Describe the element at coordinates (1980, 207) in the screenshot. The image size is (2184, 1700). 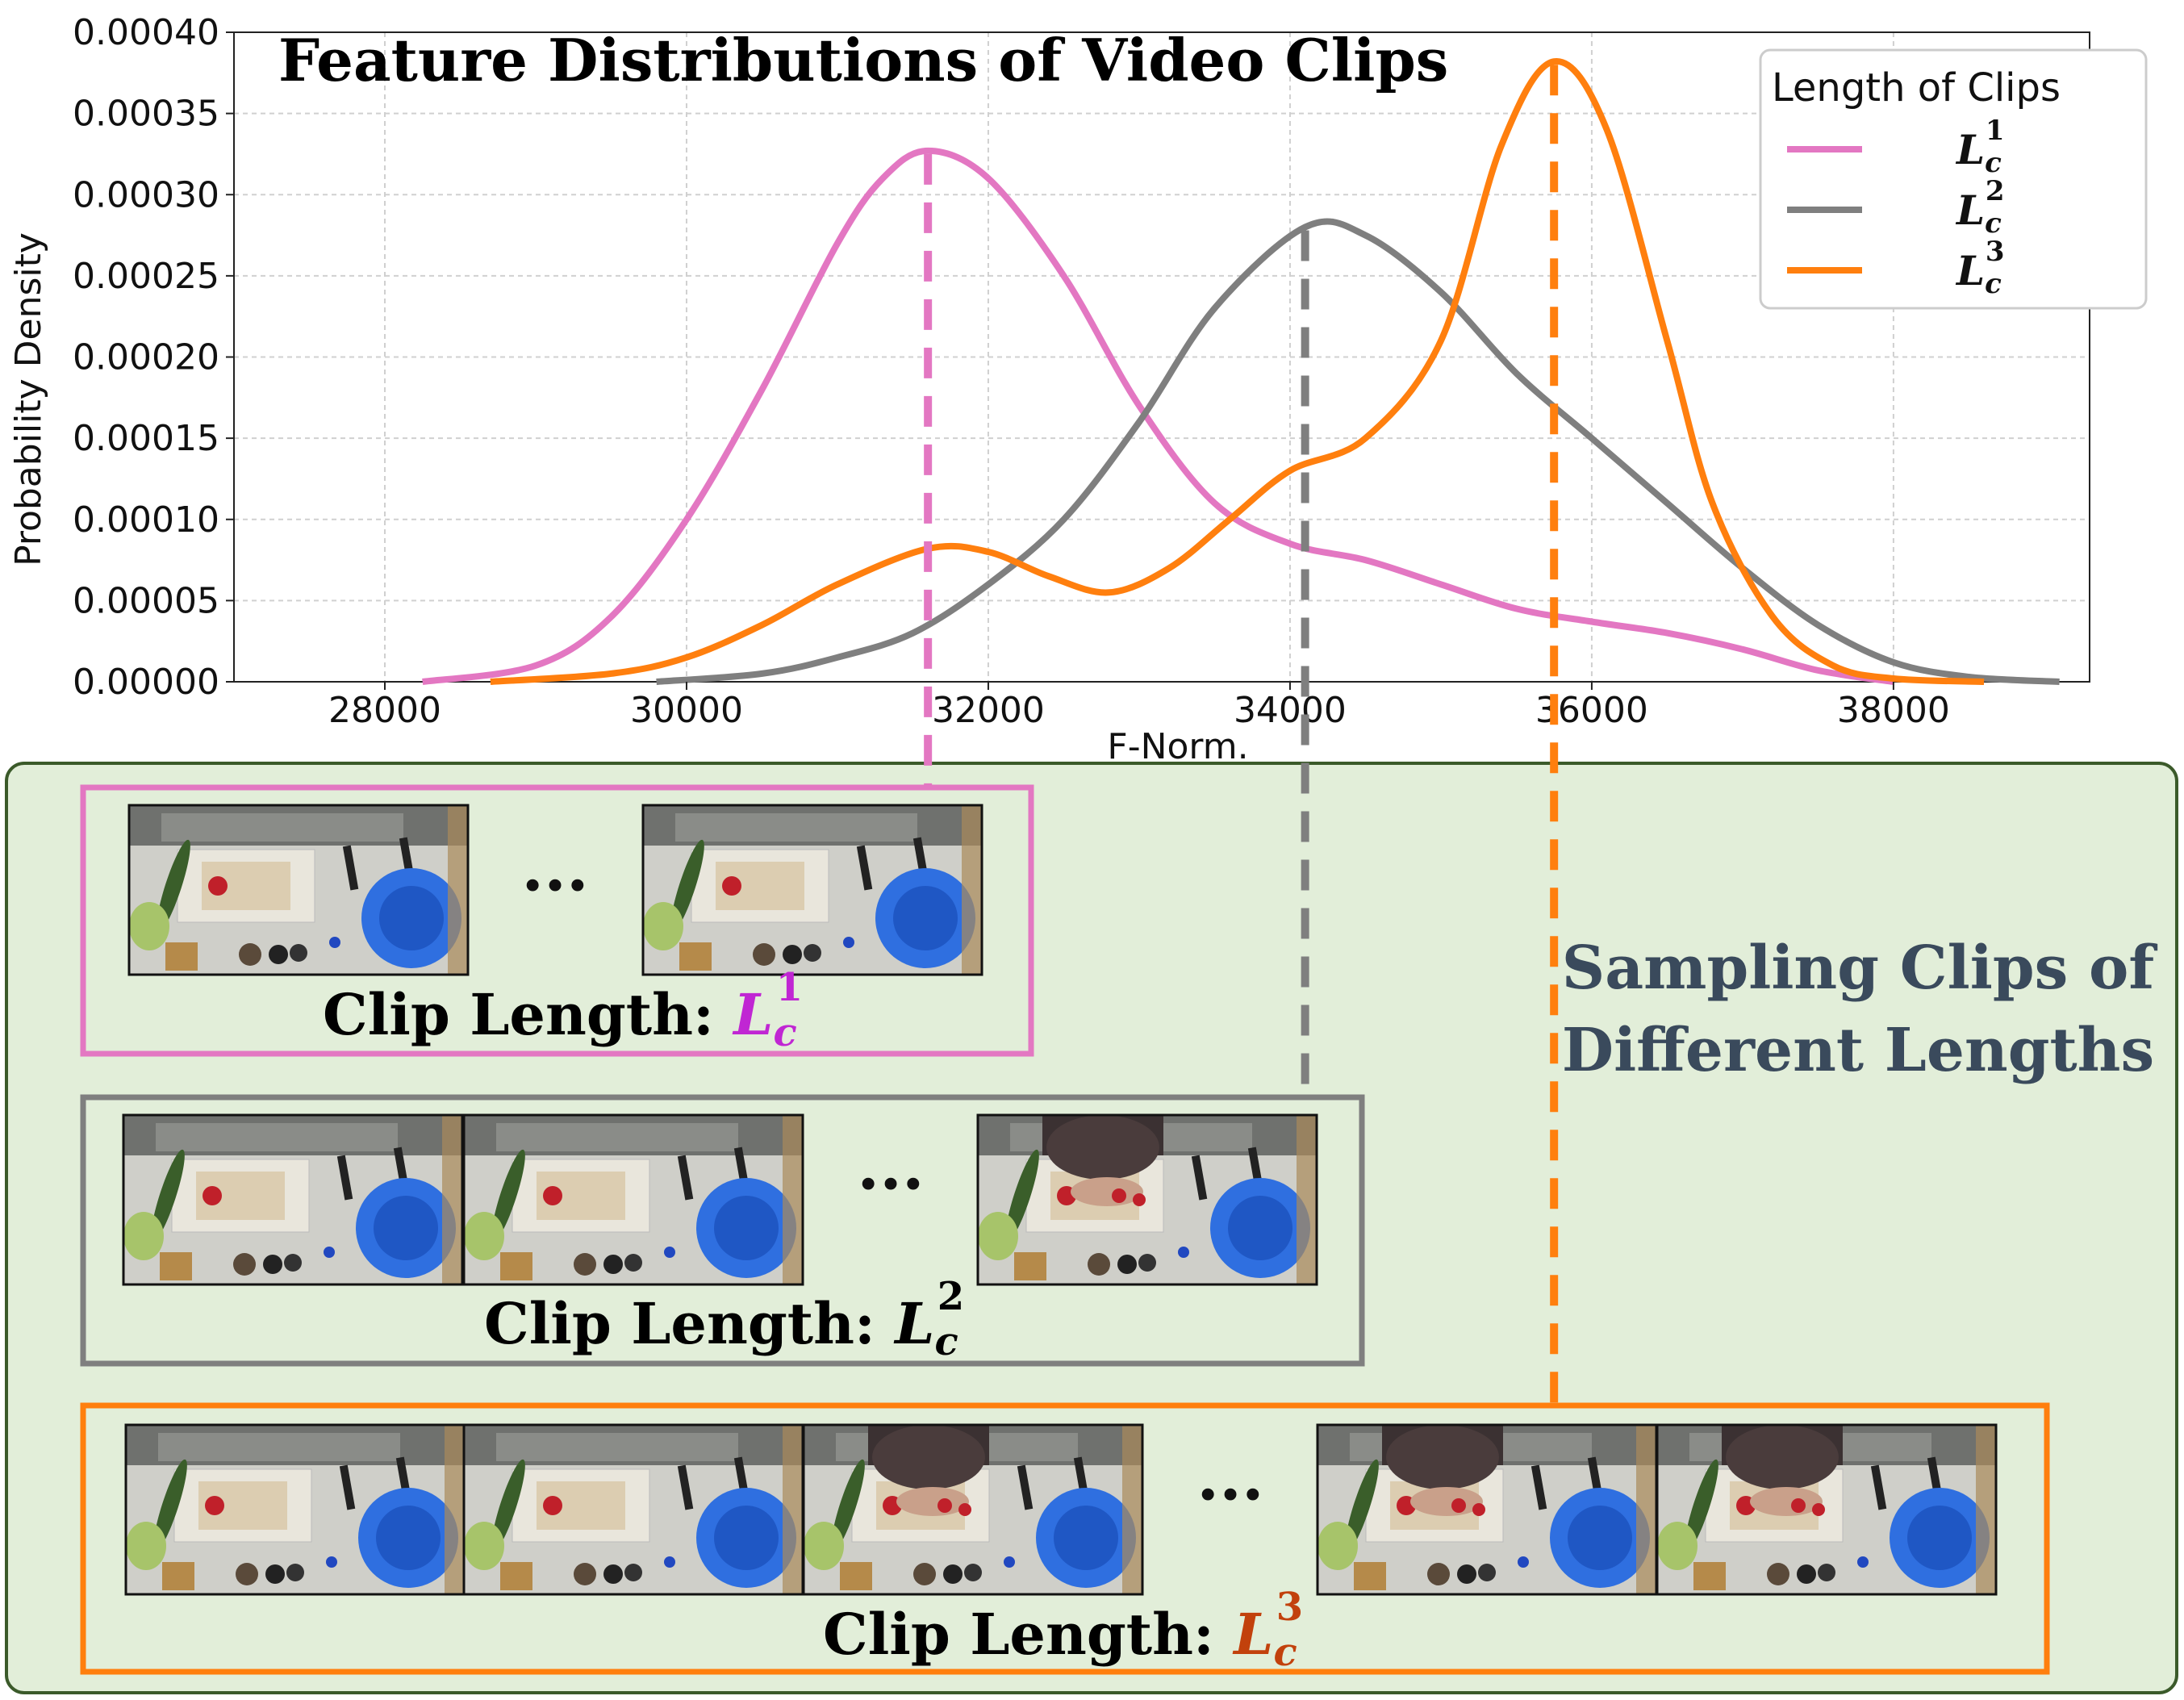
I see `legend-label: Lc2` at that location.